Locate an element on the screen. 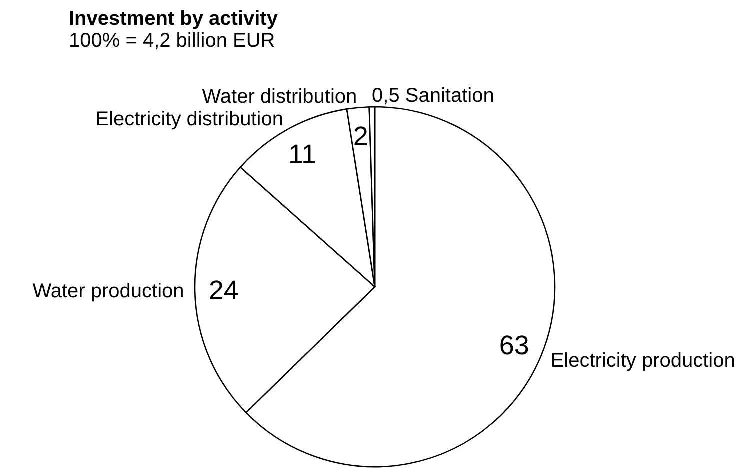  chart-title: Investment by activity is located at coordinates (174, 19).